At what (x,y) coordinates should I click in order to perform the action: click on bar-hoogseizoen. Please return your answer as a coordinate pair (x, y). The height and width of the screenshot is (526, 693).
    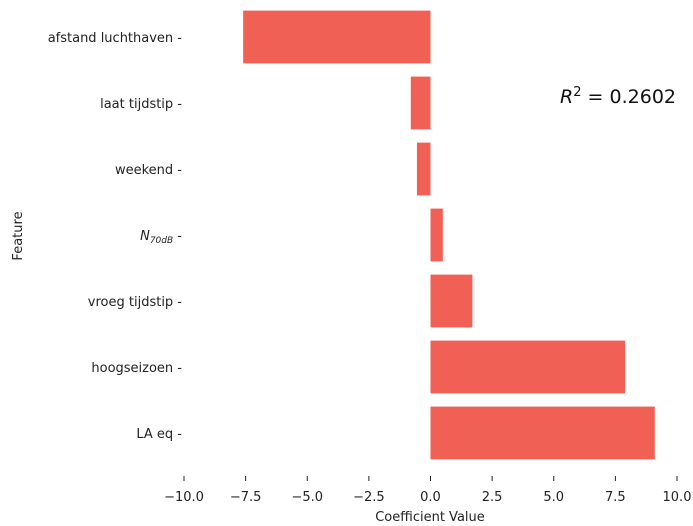
    Looking at the image, I should click on (528, 367).